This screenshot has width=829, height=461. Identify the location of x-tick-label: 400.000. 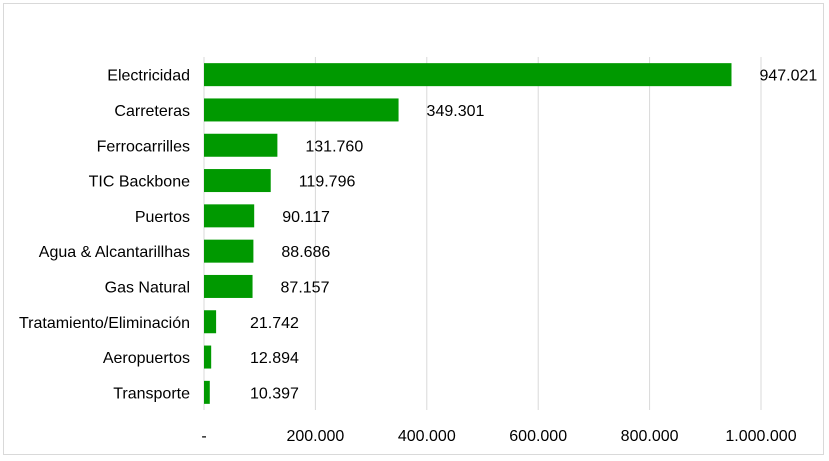
(427, 436).